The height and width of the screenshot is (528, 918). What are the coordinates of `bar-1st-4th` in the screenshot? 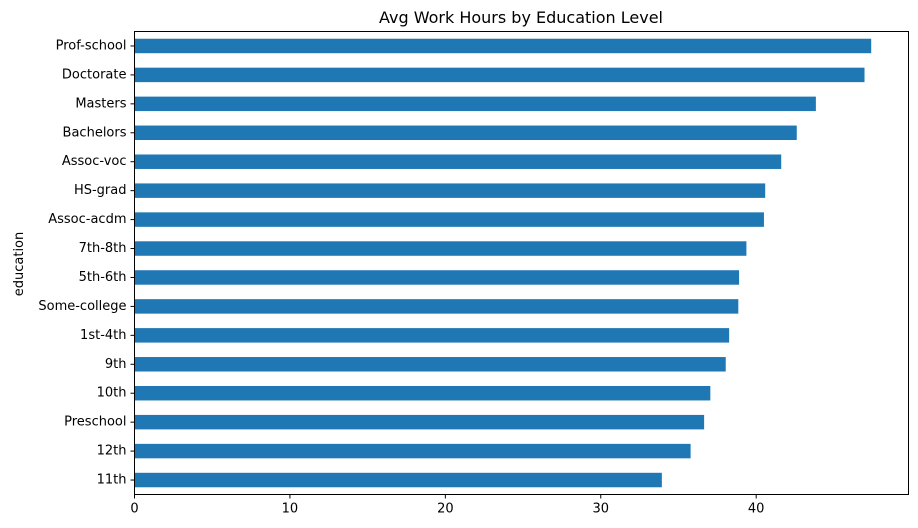 It's located at (432, 335).